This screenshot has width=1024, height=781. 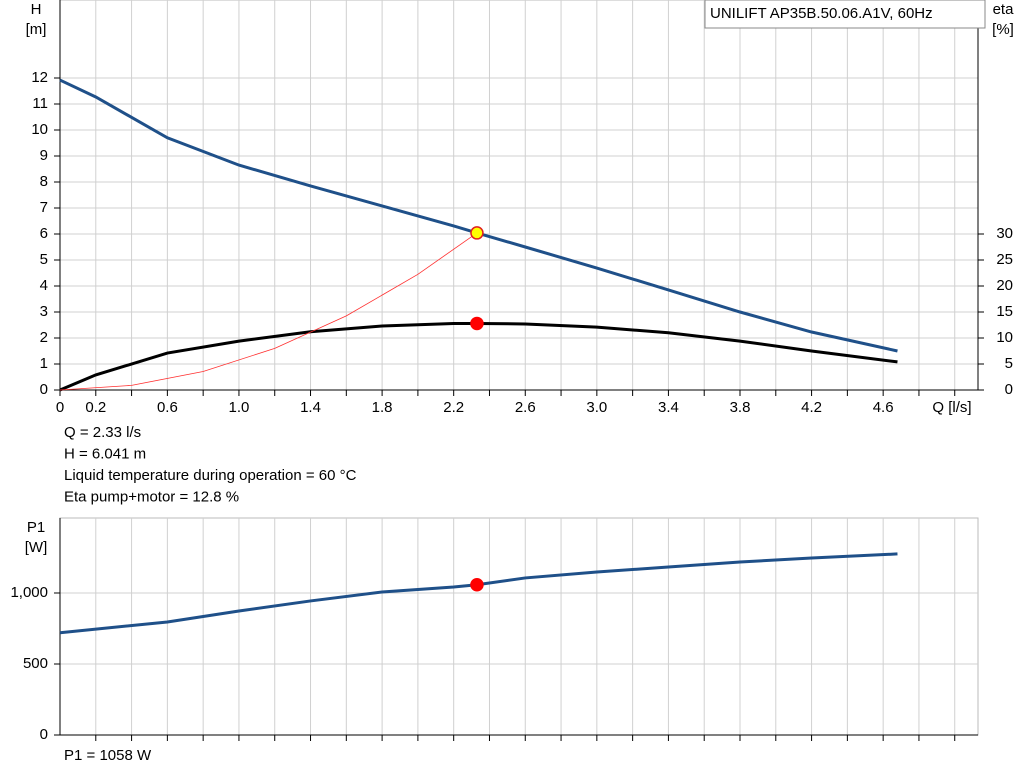 What do you see at coordinates (310, 407) in the screenshot?
I see `x-tick-label: 1.4` at bounding box center [310, 407].